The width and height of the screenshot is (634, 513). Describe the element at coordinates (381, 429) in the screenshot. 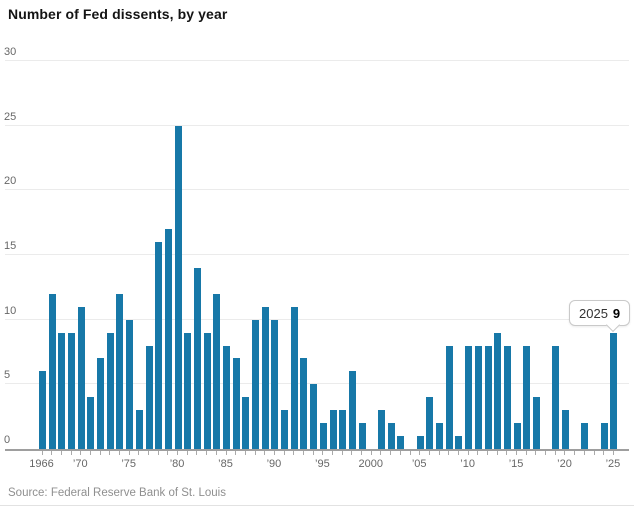

I see `bar-2001` at that location.